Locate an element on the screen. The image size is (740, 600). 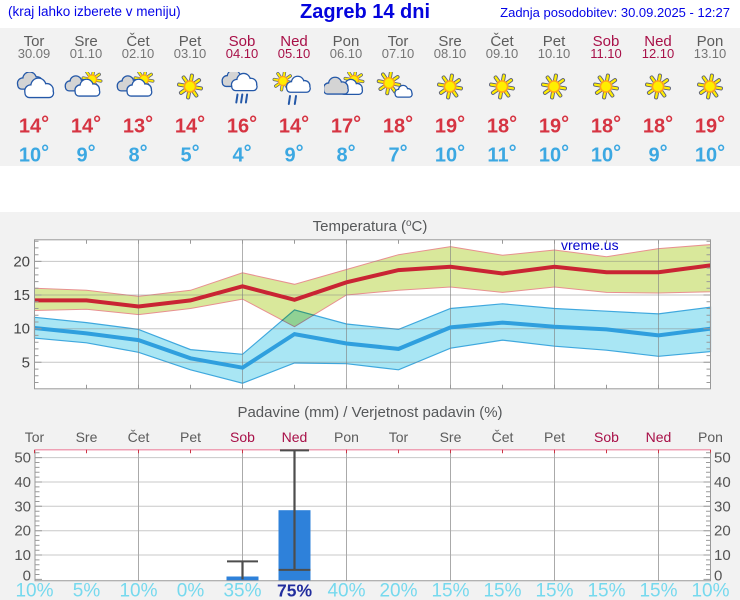
svg-text: 5% is located at coordinates (87, 590).